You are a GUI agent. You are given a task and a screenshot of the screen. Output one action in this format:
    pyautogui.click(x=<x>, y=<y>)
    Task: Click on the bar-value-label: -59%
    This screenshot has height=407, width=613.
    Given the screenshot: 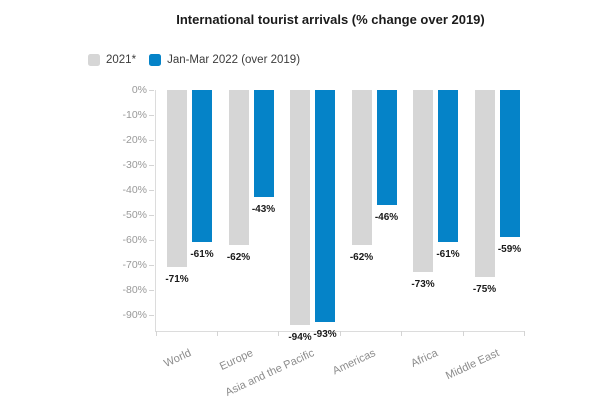 What is the action you would take?
    pyautogui.click(x=509, y=250)
    